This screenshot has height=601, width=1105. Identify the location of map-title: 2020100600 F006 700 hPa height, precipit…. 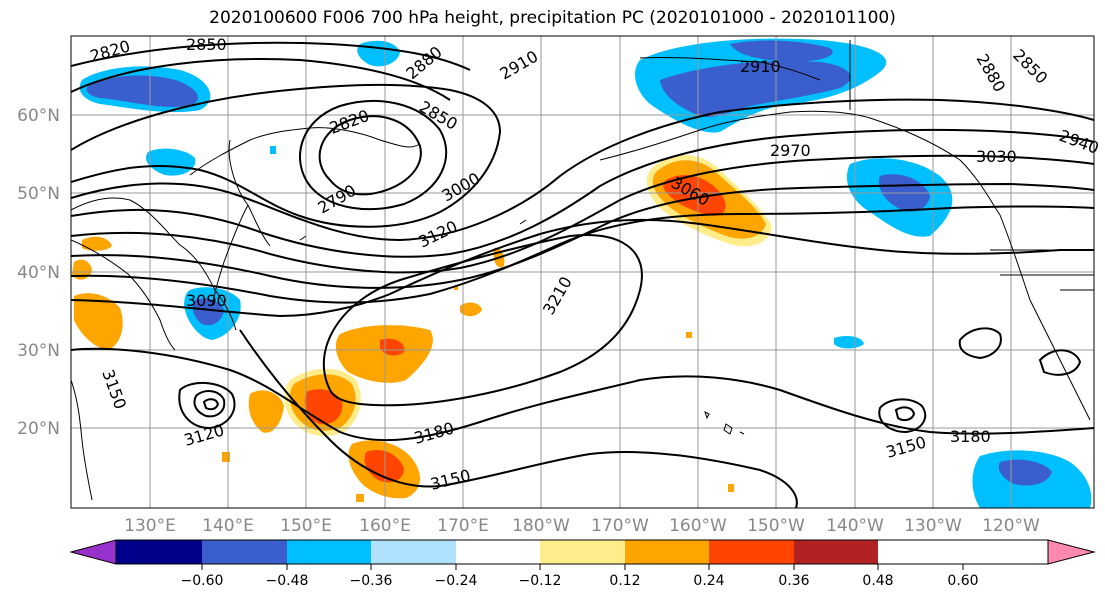
(552, 18).